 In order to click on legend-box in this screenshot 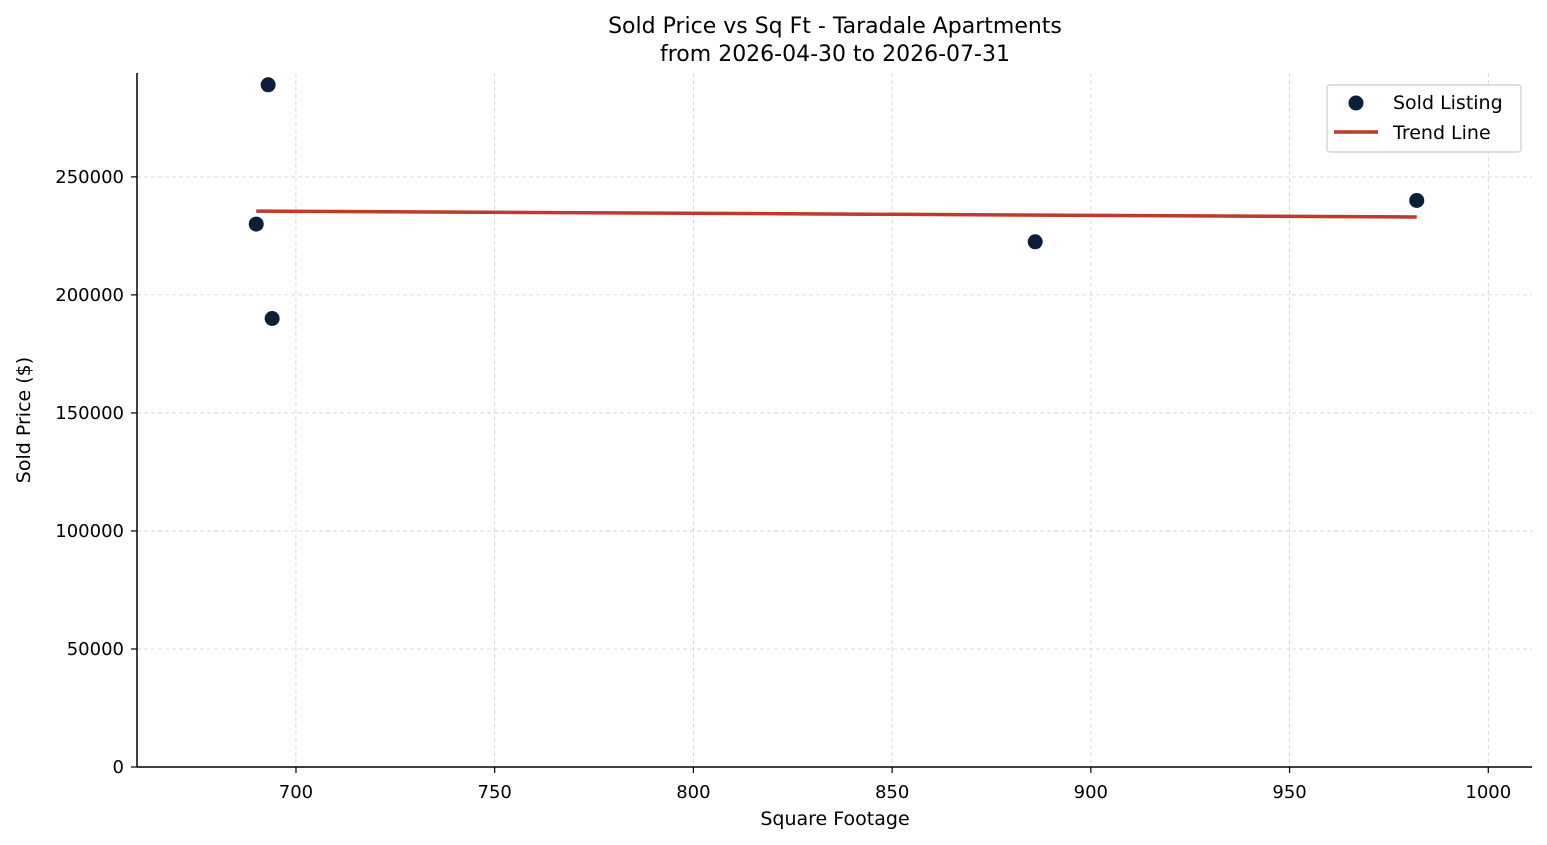, I will do `click(1424, 118)`.